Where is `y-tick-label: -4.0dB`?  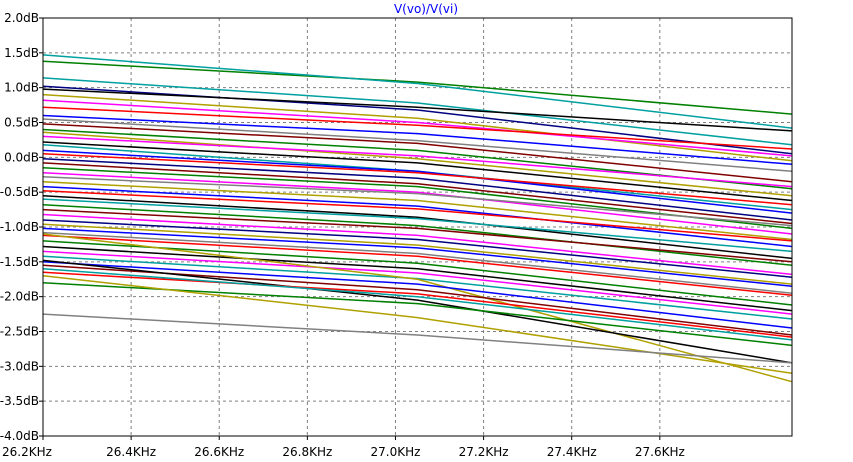 y-tick-label: -4.0dB is located at coordinates (19, 436).